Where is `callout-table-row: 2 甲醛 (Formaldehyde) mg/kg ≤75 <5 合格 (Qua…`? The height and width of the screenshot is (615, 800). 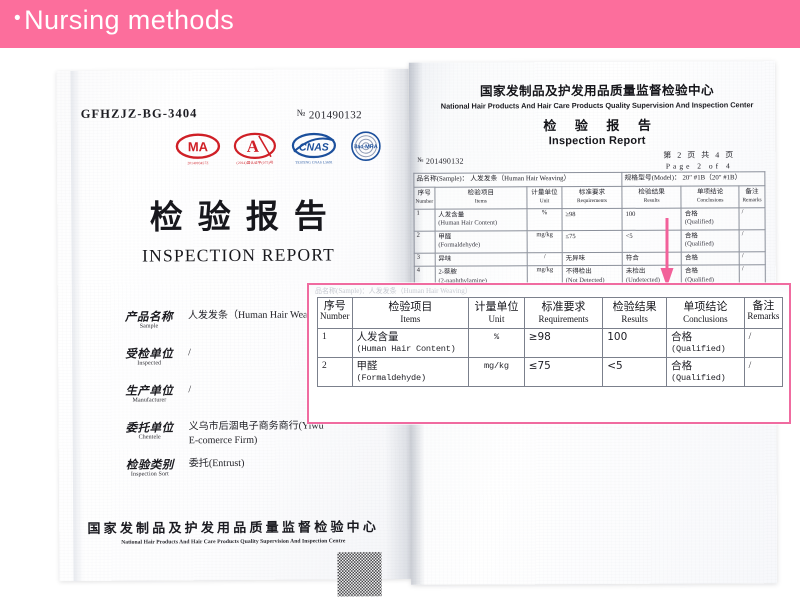
callout-table-row: 2 甲醛 (Formaldehyde) mg/kg ≤75 <5 合格 (Qua… is located at coordinates (550, 372).